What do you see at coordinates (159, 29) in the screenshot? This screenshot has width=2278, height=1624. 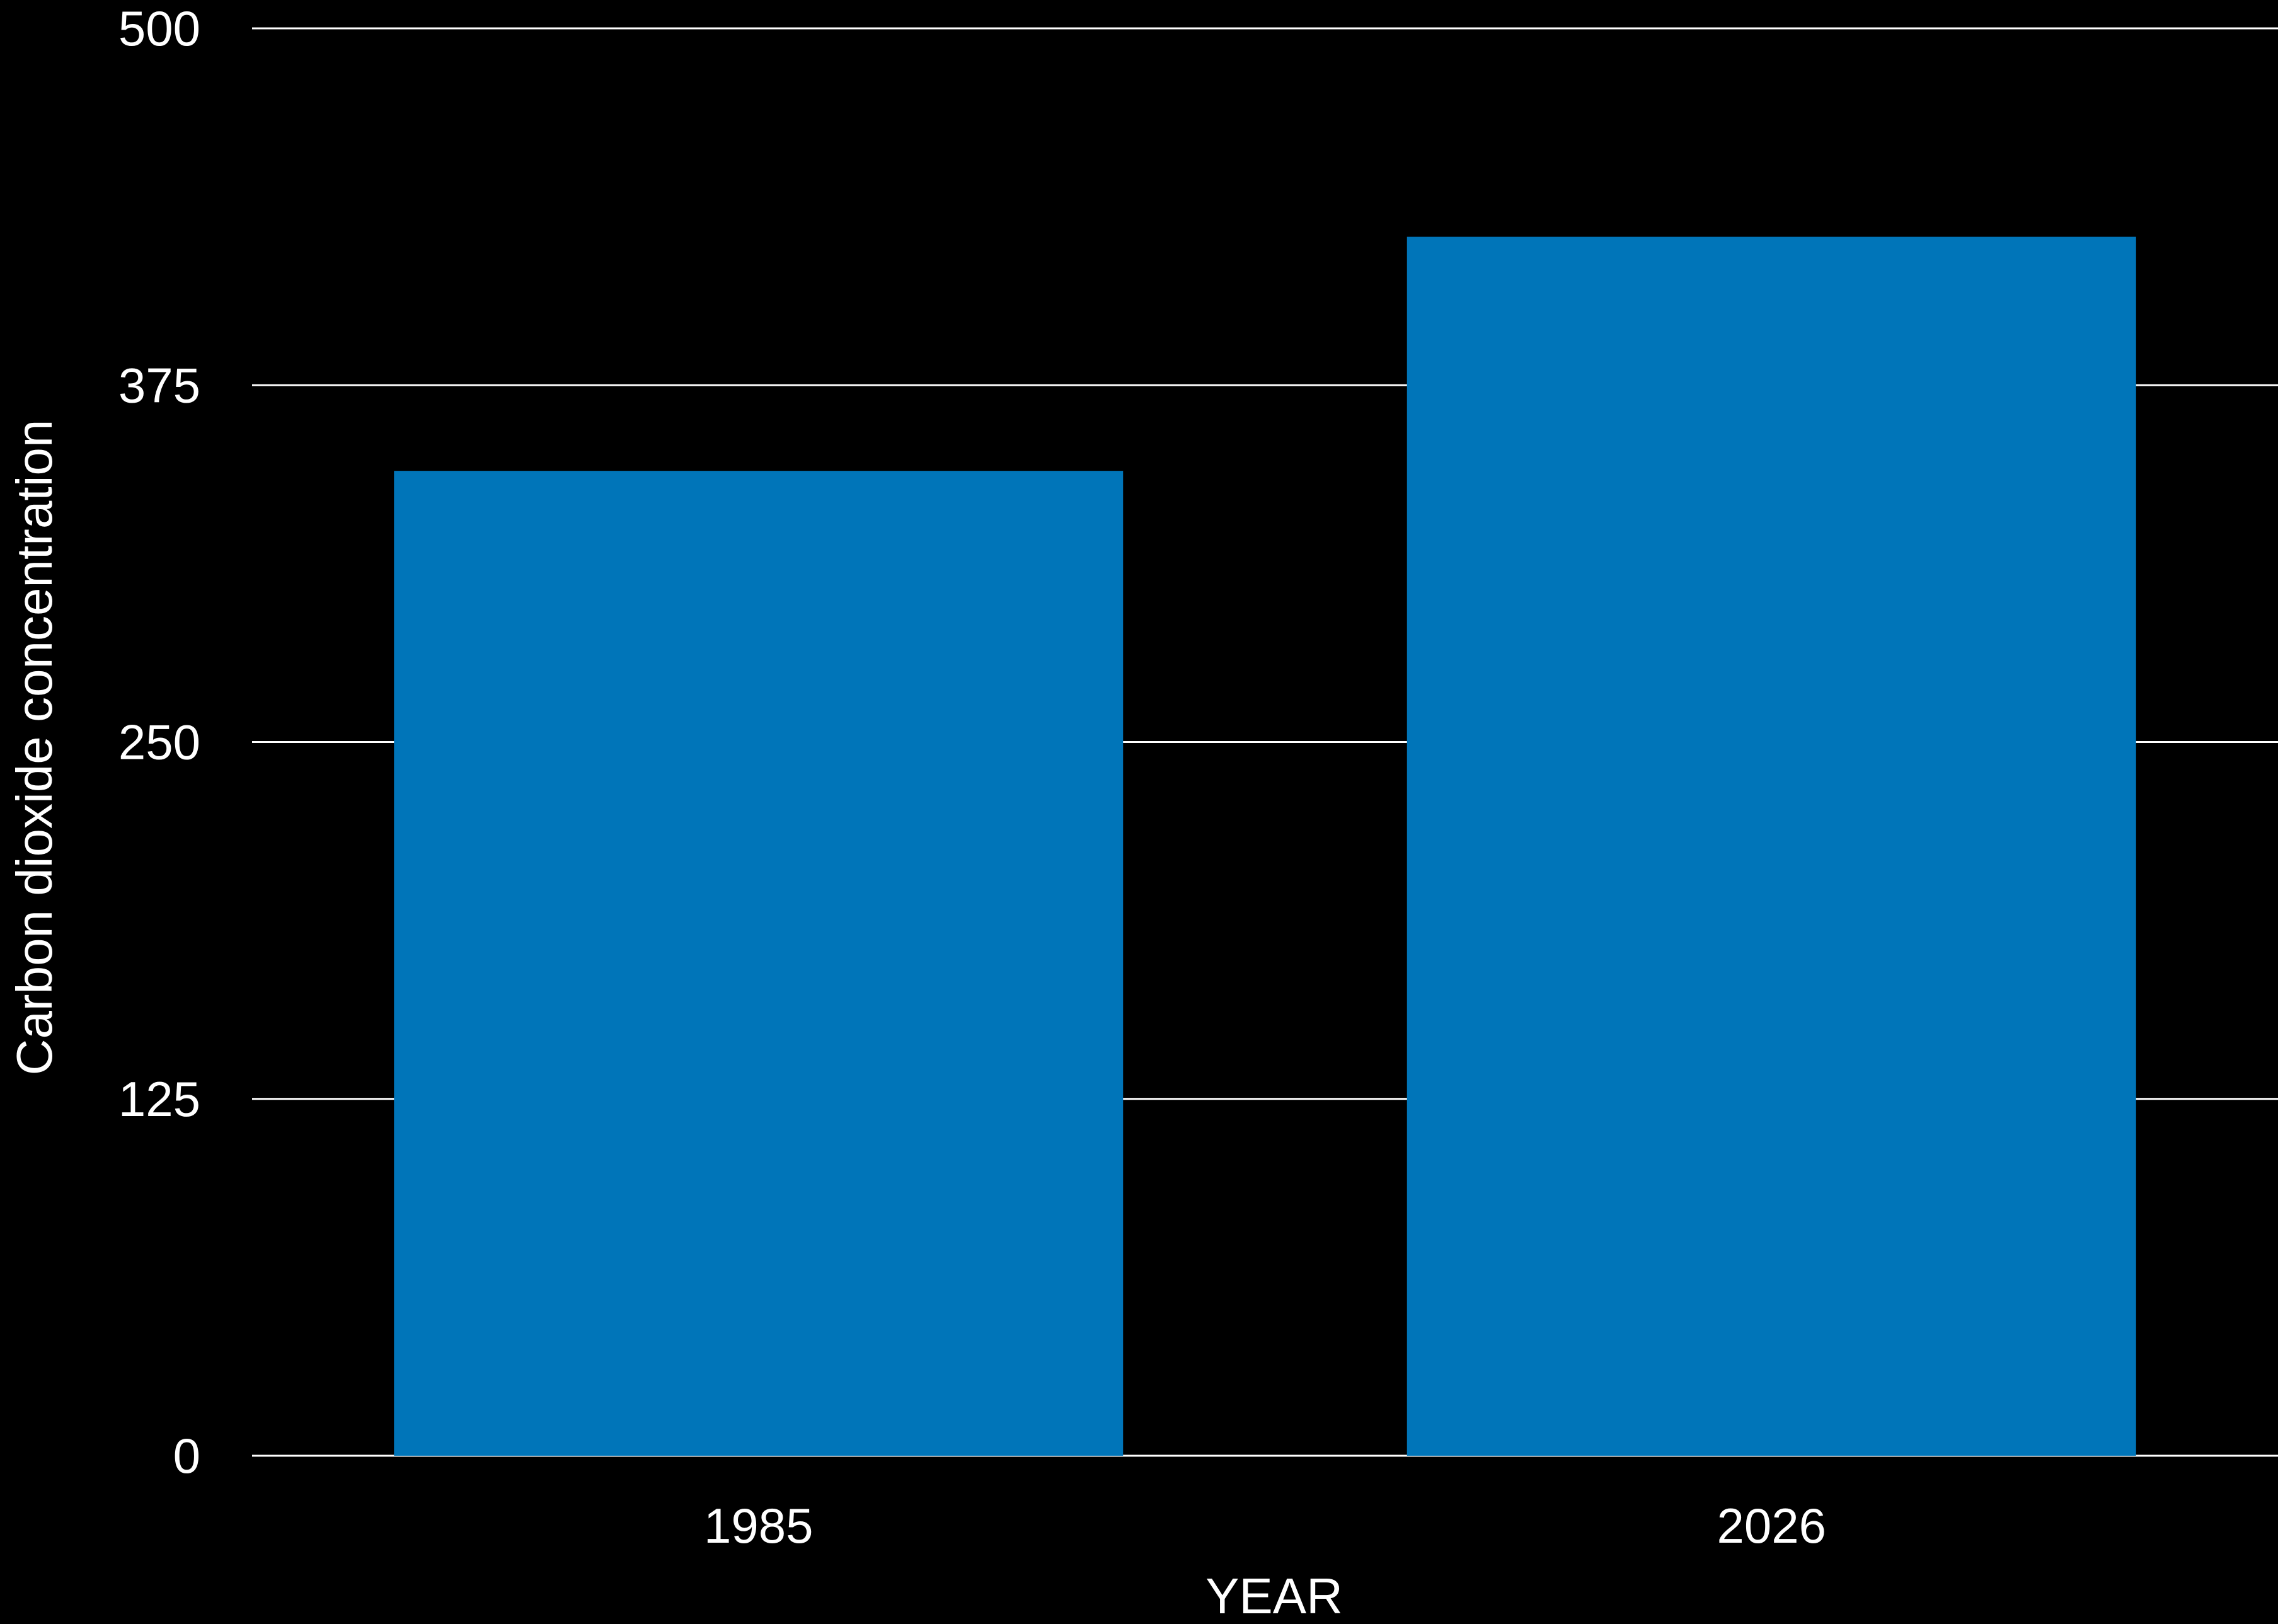 I see `y-tick-label: 500` at bounding box center [159, 29].